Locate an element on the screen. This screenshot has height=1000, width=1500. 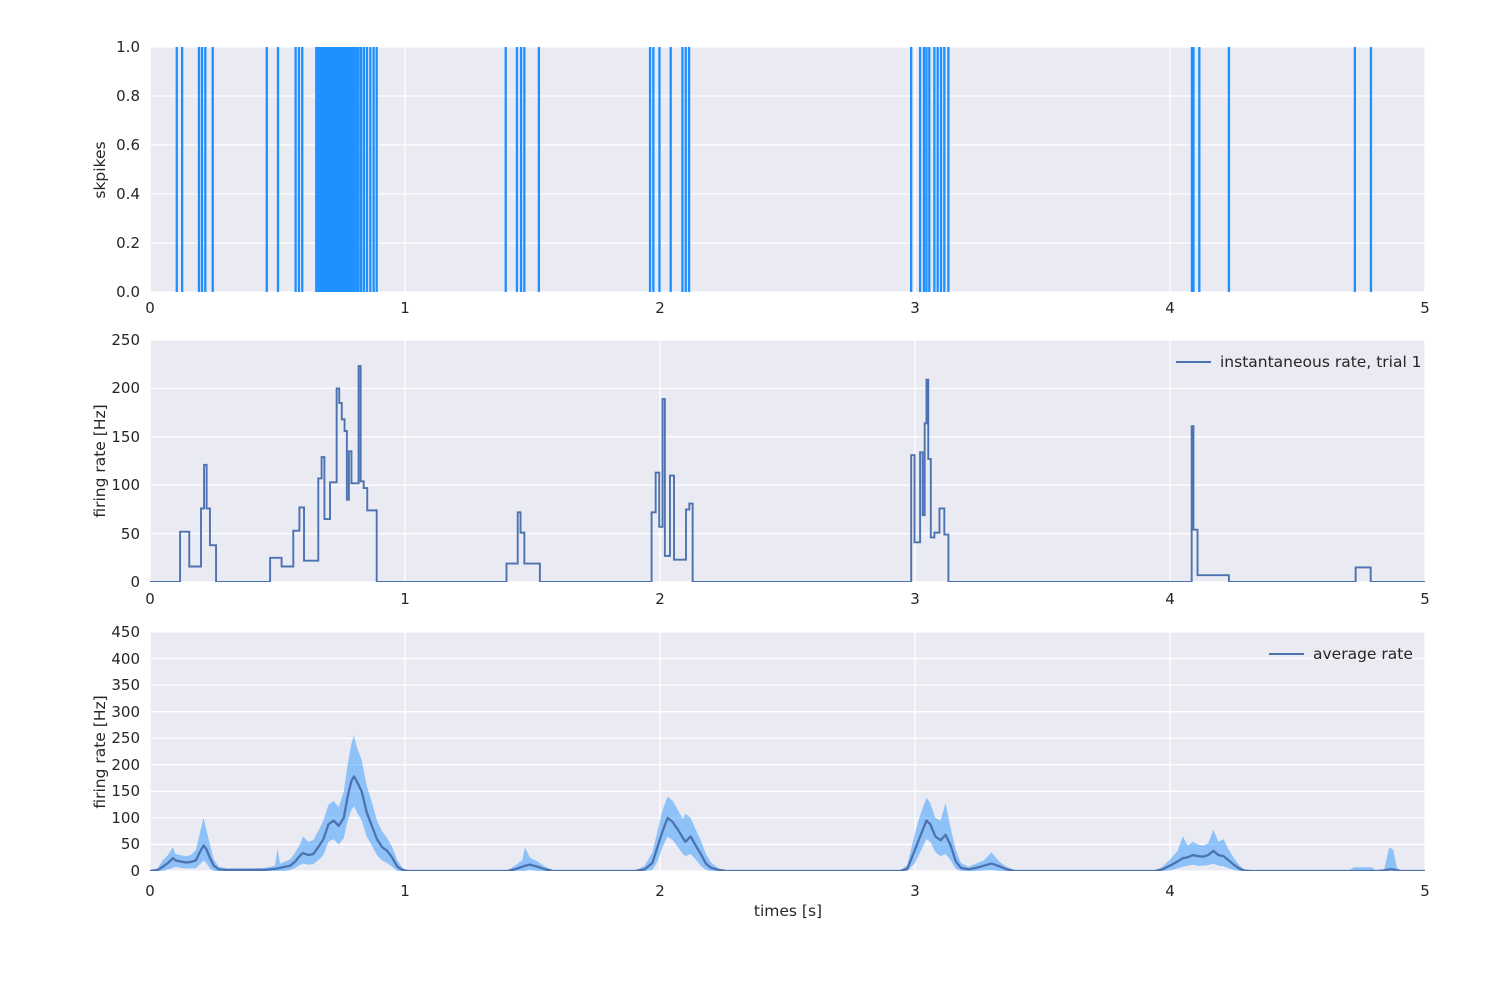
average-rate-band is located at coordinates (787, 803).